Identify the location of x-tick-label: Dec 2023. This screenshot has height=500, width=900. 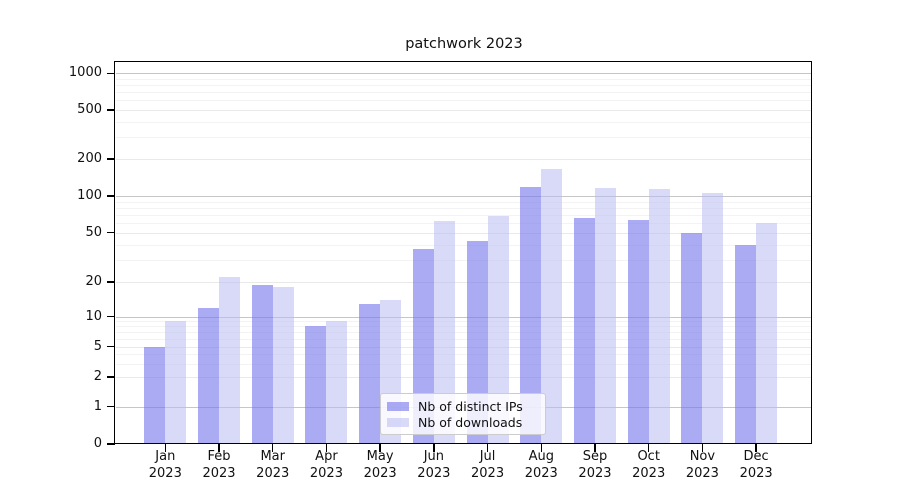
(756, 465).